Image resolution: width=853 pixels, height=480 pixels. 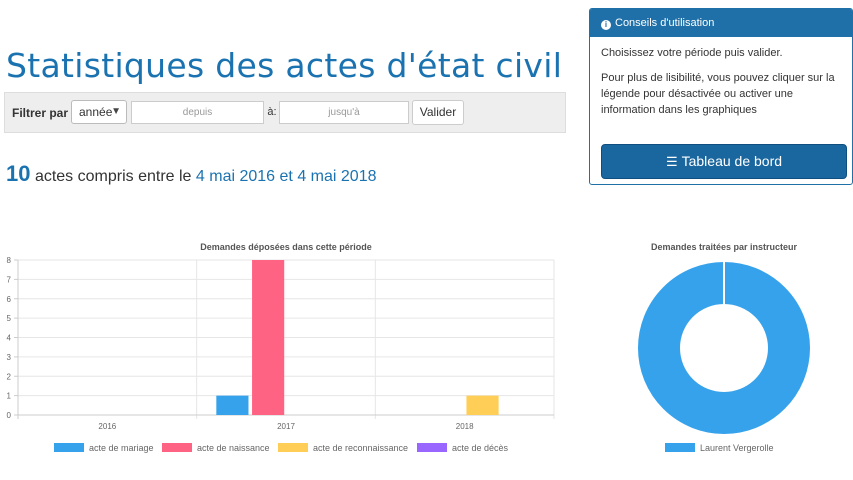 I want to click on from-date-placeholder: depuis, so click(x=197, y=112).